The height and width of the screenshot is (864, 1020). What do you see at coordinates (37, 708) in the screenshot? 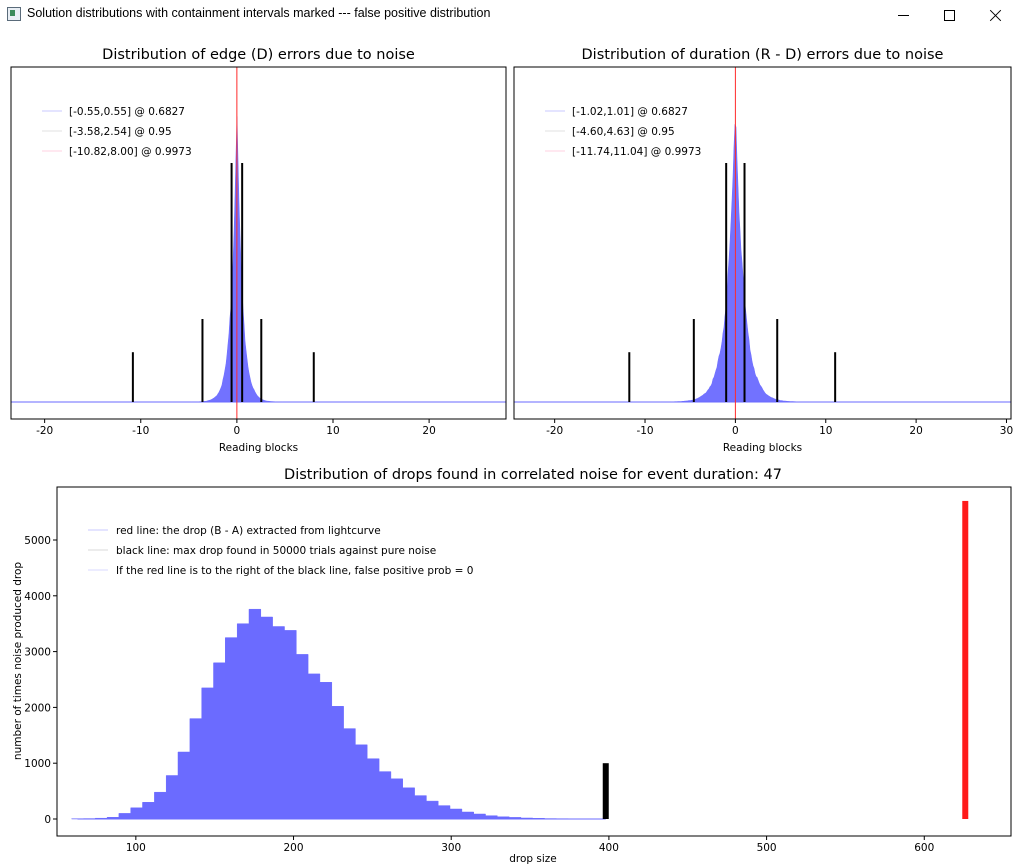
I see `y-tick-label: 2000` at bounding box center [37, 708].